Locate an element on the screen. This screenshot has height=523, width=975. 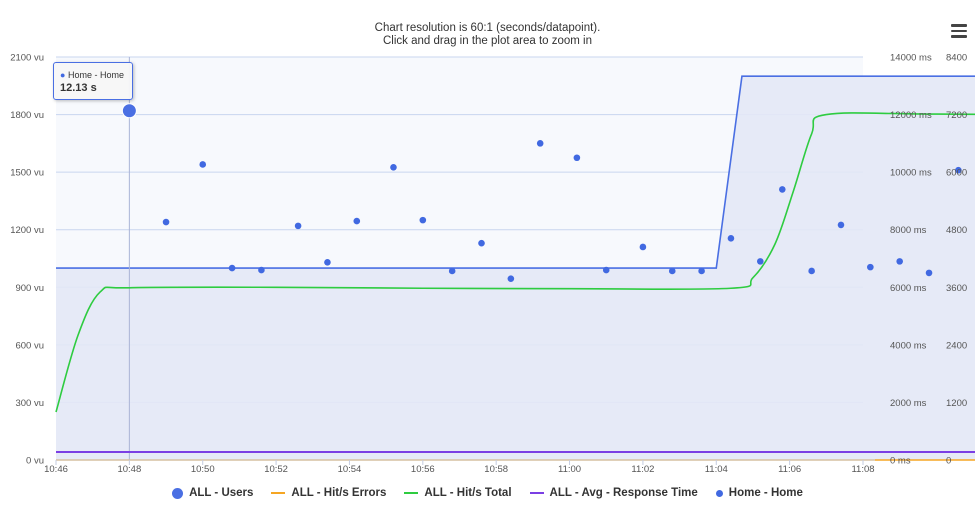
tooltip-series: Home - Home is located at coordinates (95, 75).